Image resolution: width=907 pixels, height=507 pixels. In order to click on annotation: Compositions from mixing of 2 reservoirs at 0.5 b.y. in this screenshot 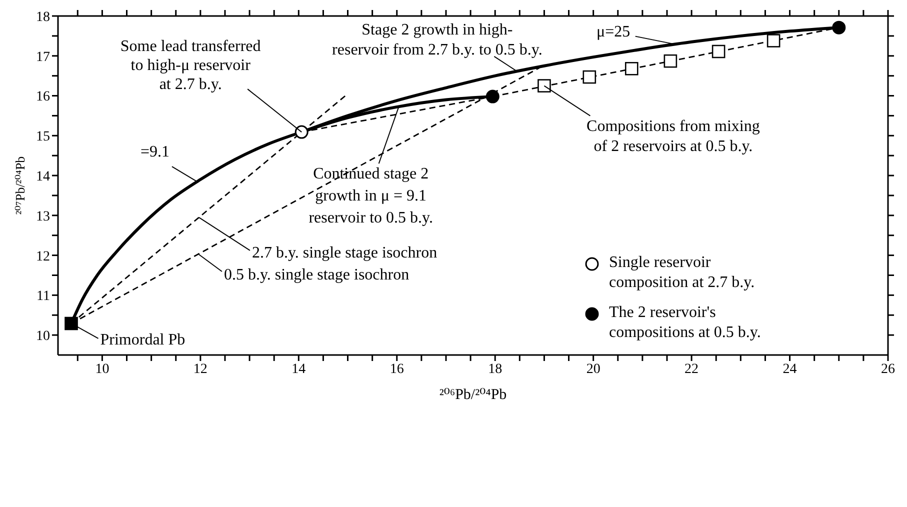, I will do `click(673, 136)`.